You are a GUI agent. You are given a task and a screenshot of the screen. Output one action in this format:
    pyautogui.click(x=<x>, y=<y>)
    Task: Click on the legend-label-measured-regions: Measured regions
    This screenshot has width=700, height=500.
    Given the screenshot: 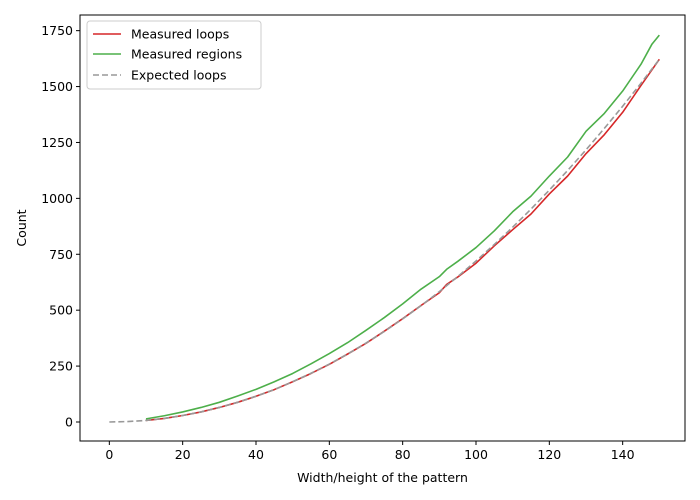 What is the action you would take?
    pyautogui.click(x=186, y=54)
    